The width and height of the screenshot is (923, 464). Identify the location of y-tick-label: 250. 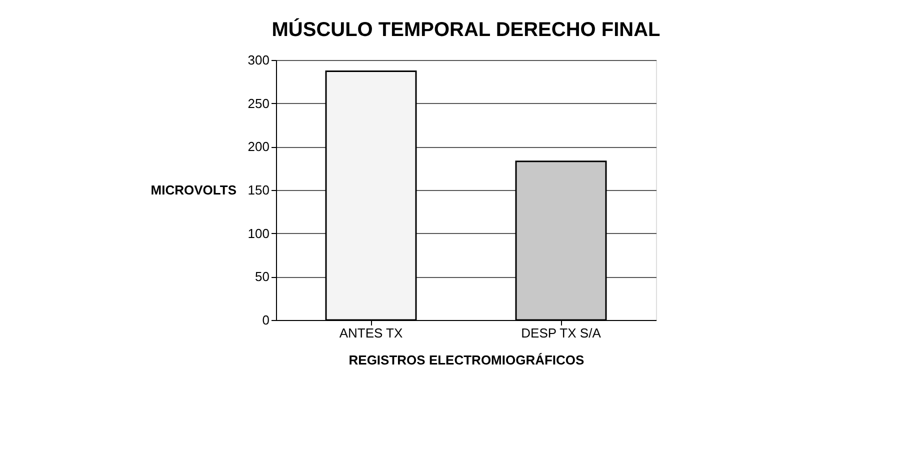
(259, 103).